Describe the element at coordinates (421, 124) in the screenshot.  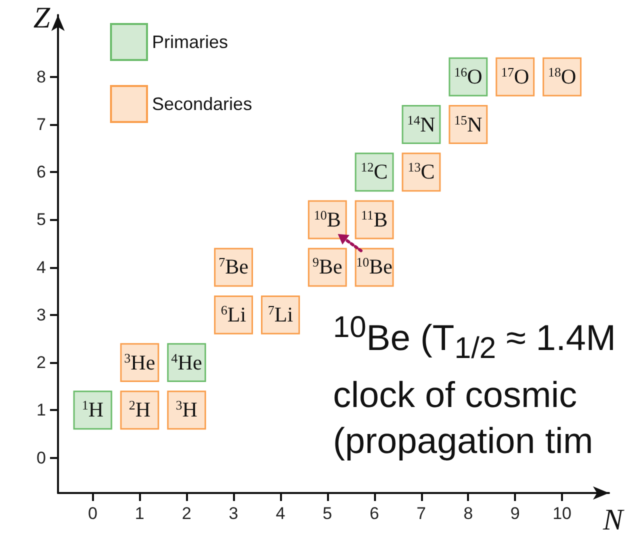
I see `annotation: $^{14}$N` at that location.